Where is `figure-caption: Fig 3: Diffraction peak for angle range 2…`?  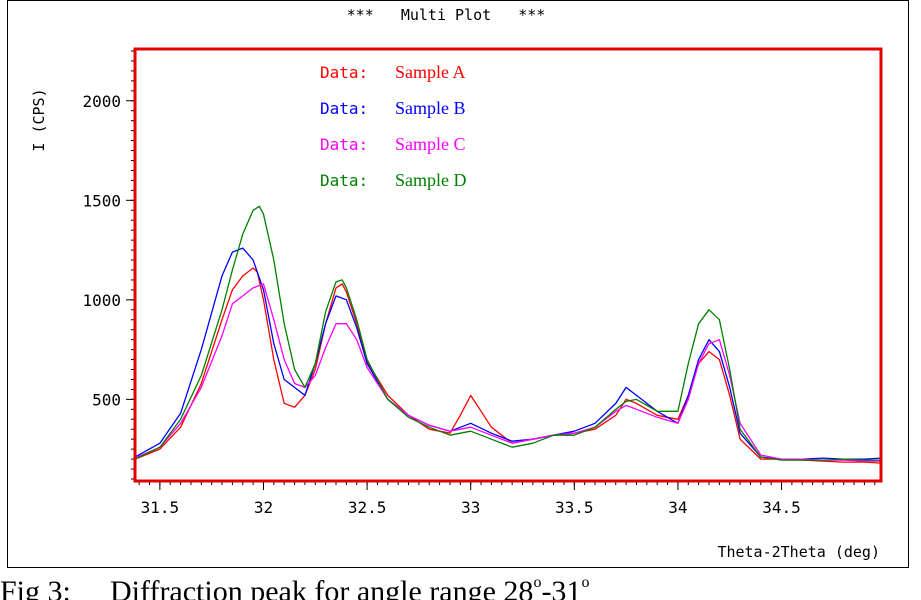 figure-caption: Fig 3: Diffraction peak for angle range 2… is located at coordinates (460, 583).